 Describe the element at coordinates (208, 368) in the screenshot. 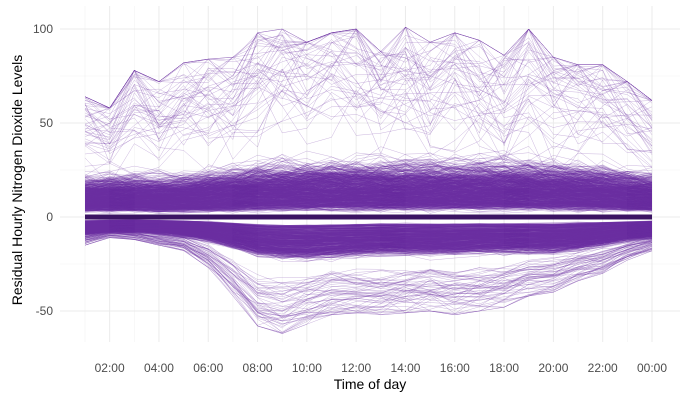

I see `x-tick-label: 06:00` at that location.